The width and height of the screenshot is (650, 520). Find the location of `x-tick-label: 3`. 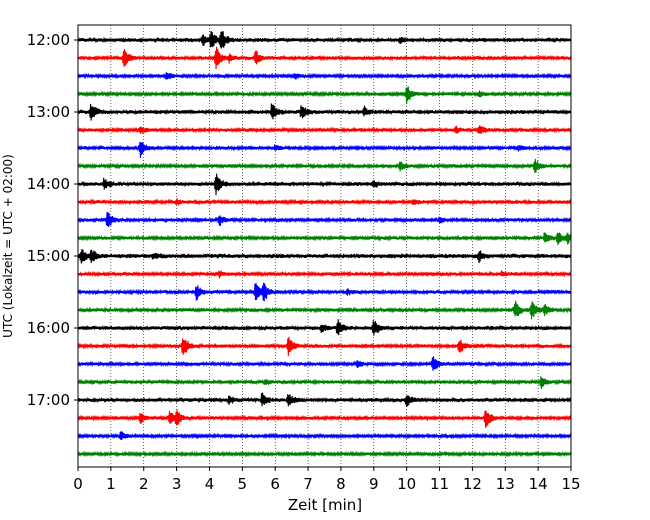

x-tick-label: 3 is located at coordinates (177, 484).